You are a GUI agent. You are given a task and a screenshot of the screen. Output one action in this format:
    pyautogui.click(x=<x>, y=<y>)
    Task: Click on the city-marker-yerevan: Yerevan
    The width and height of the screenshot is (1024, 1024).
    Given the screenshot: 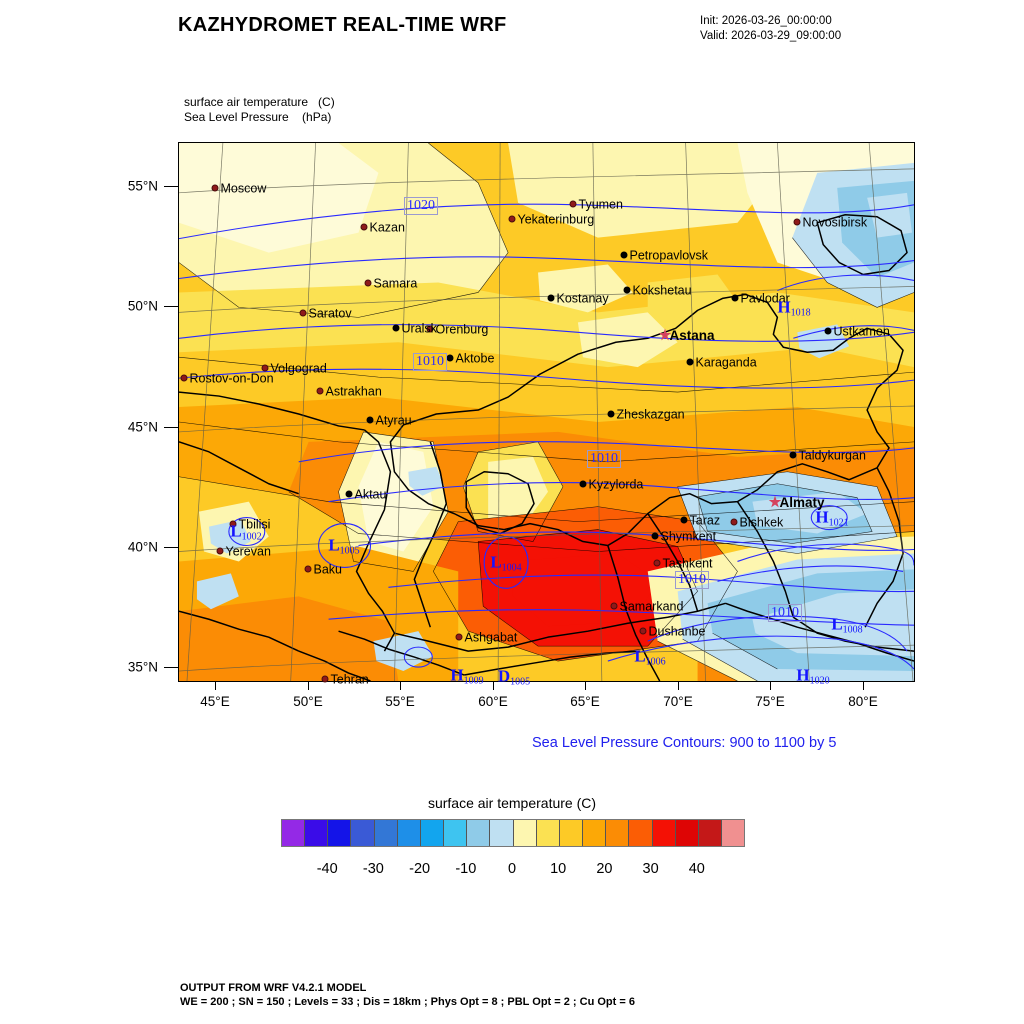 What is the action you would take?
    pyautogui.click(x=243, y=551)
    